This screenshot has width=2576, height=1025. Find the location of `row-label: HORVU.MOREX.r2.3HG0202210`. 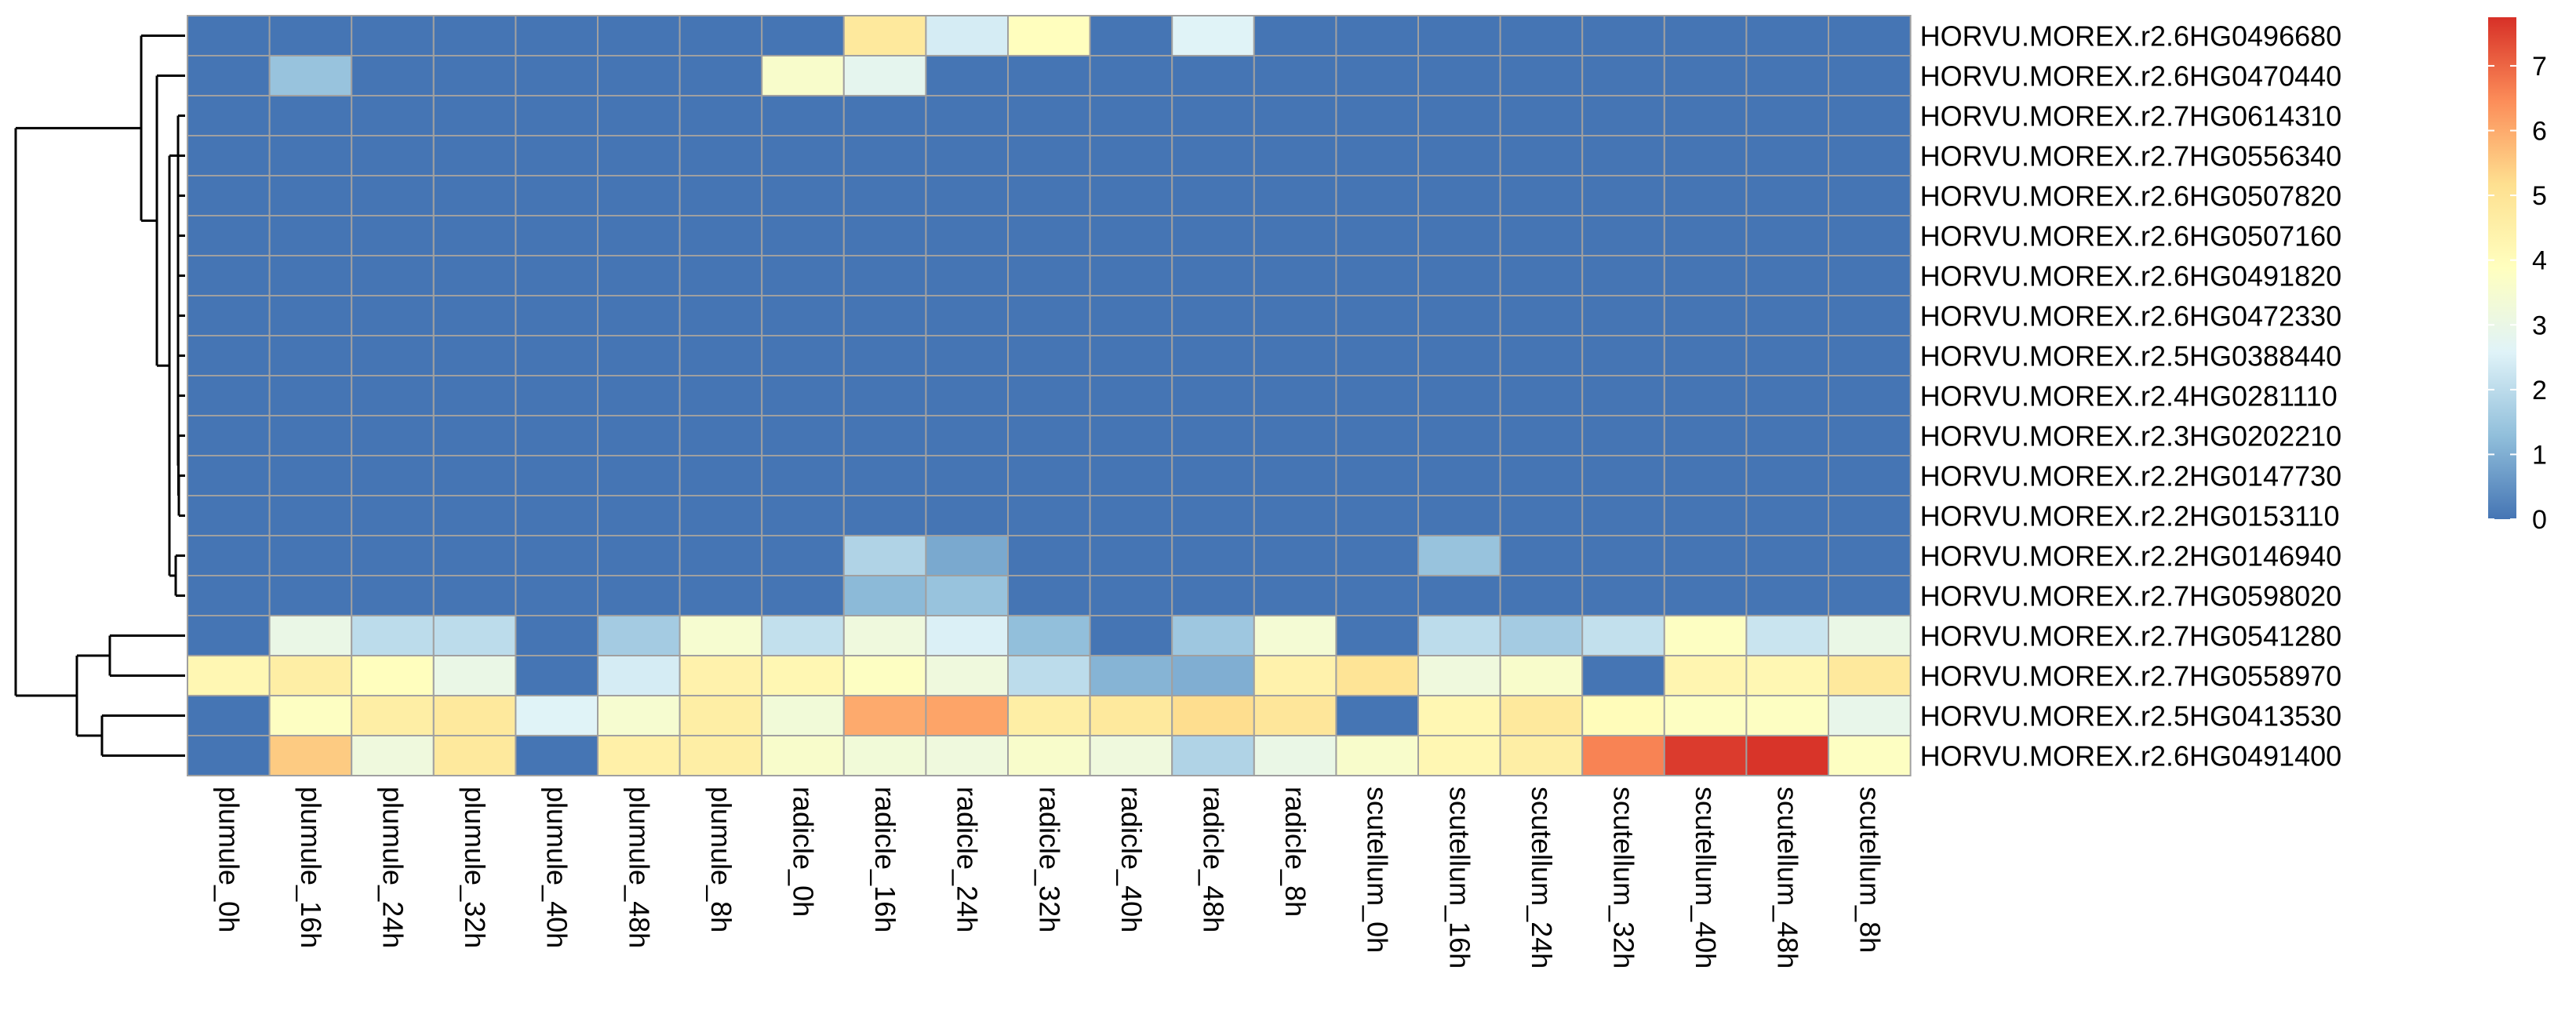

row-label: HORVU.MOREX.r2.3HG0202210 is located at coordinates (2131, 436).